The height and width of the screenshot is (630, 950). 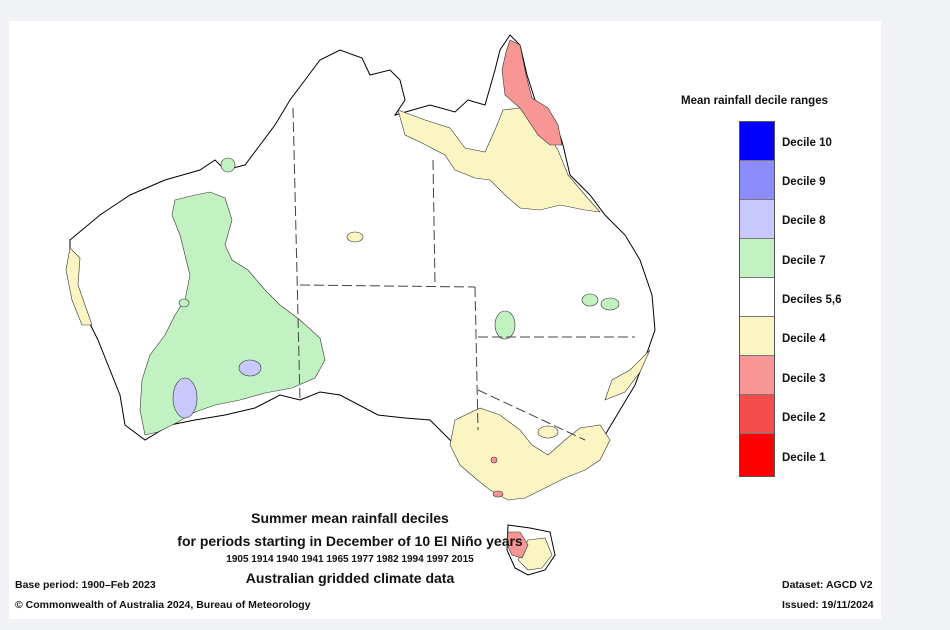 What do you see at coordinates (185, 398) in the screenshot?
I see `decile8-patch-wa-south` at bounding box center [185, 398].